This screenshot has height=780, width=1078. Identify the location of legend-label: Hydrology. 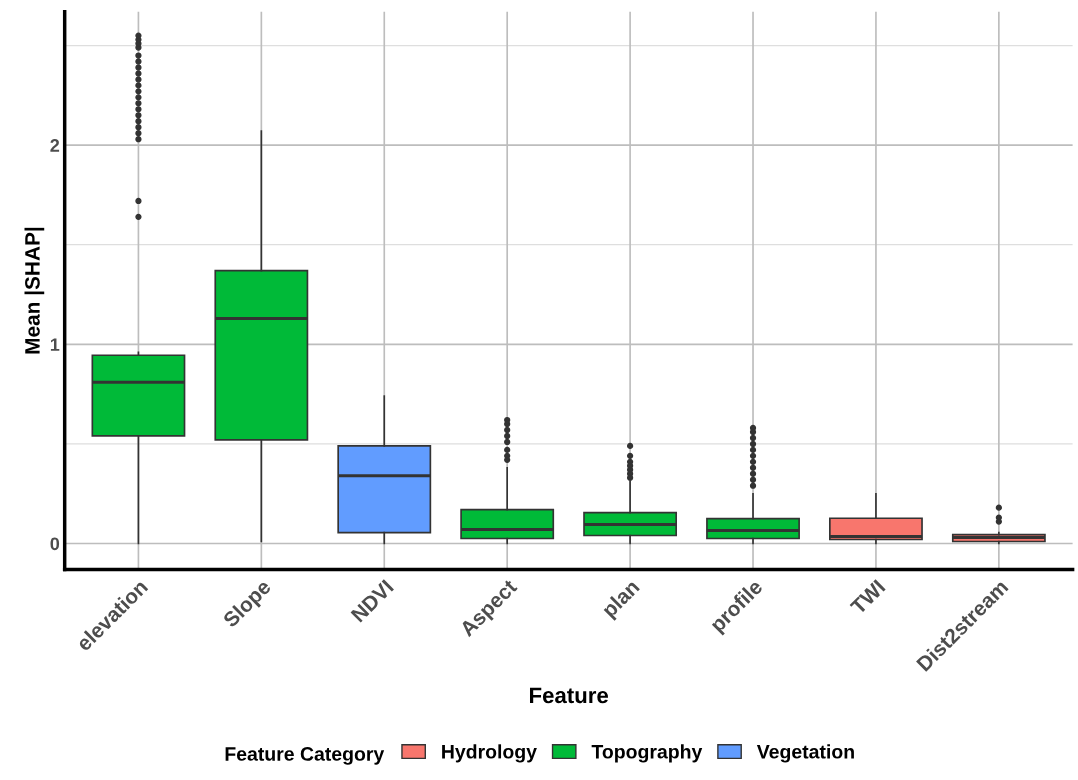
(489, 753).